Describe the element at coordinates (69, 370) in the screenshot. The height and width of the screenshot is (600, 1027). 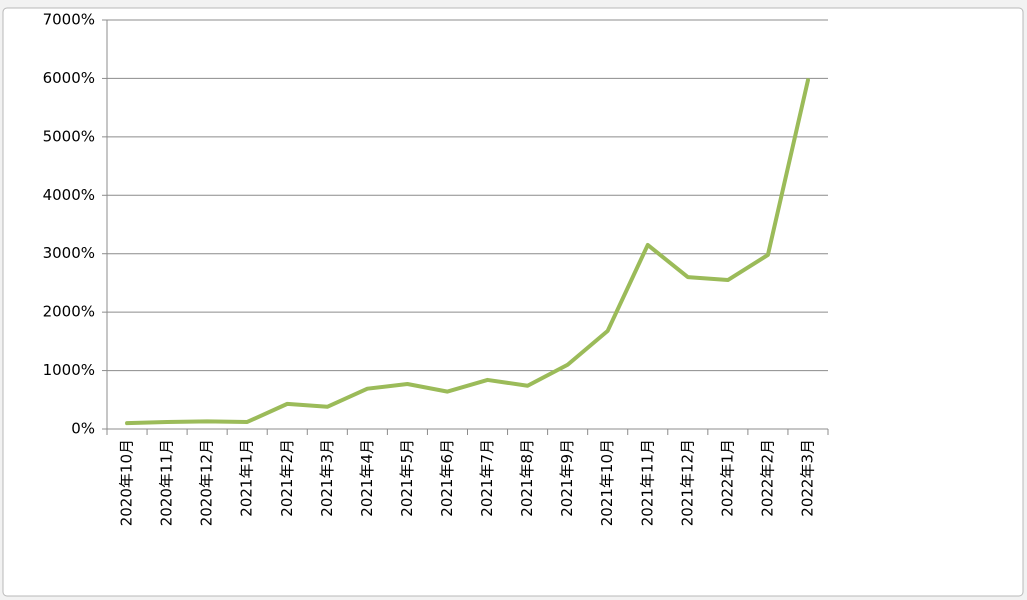
I see `y-tick-label: 1000%` at that location.